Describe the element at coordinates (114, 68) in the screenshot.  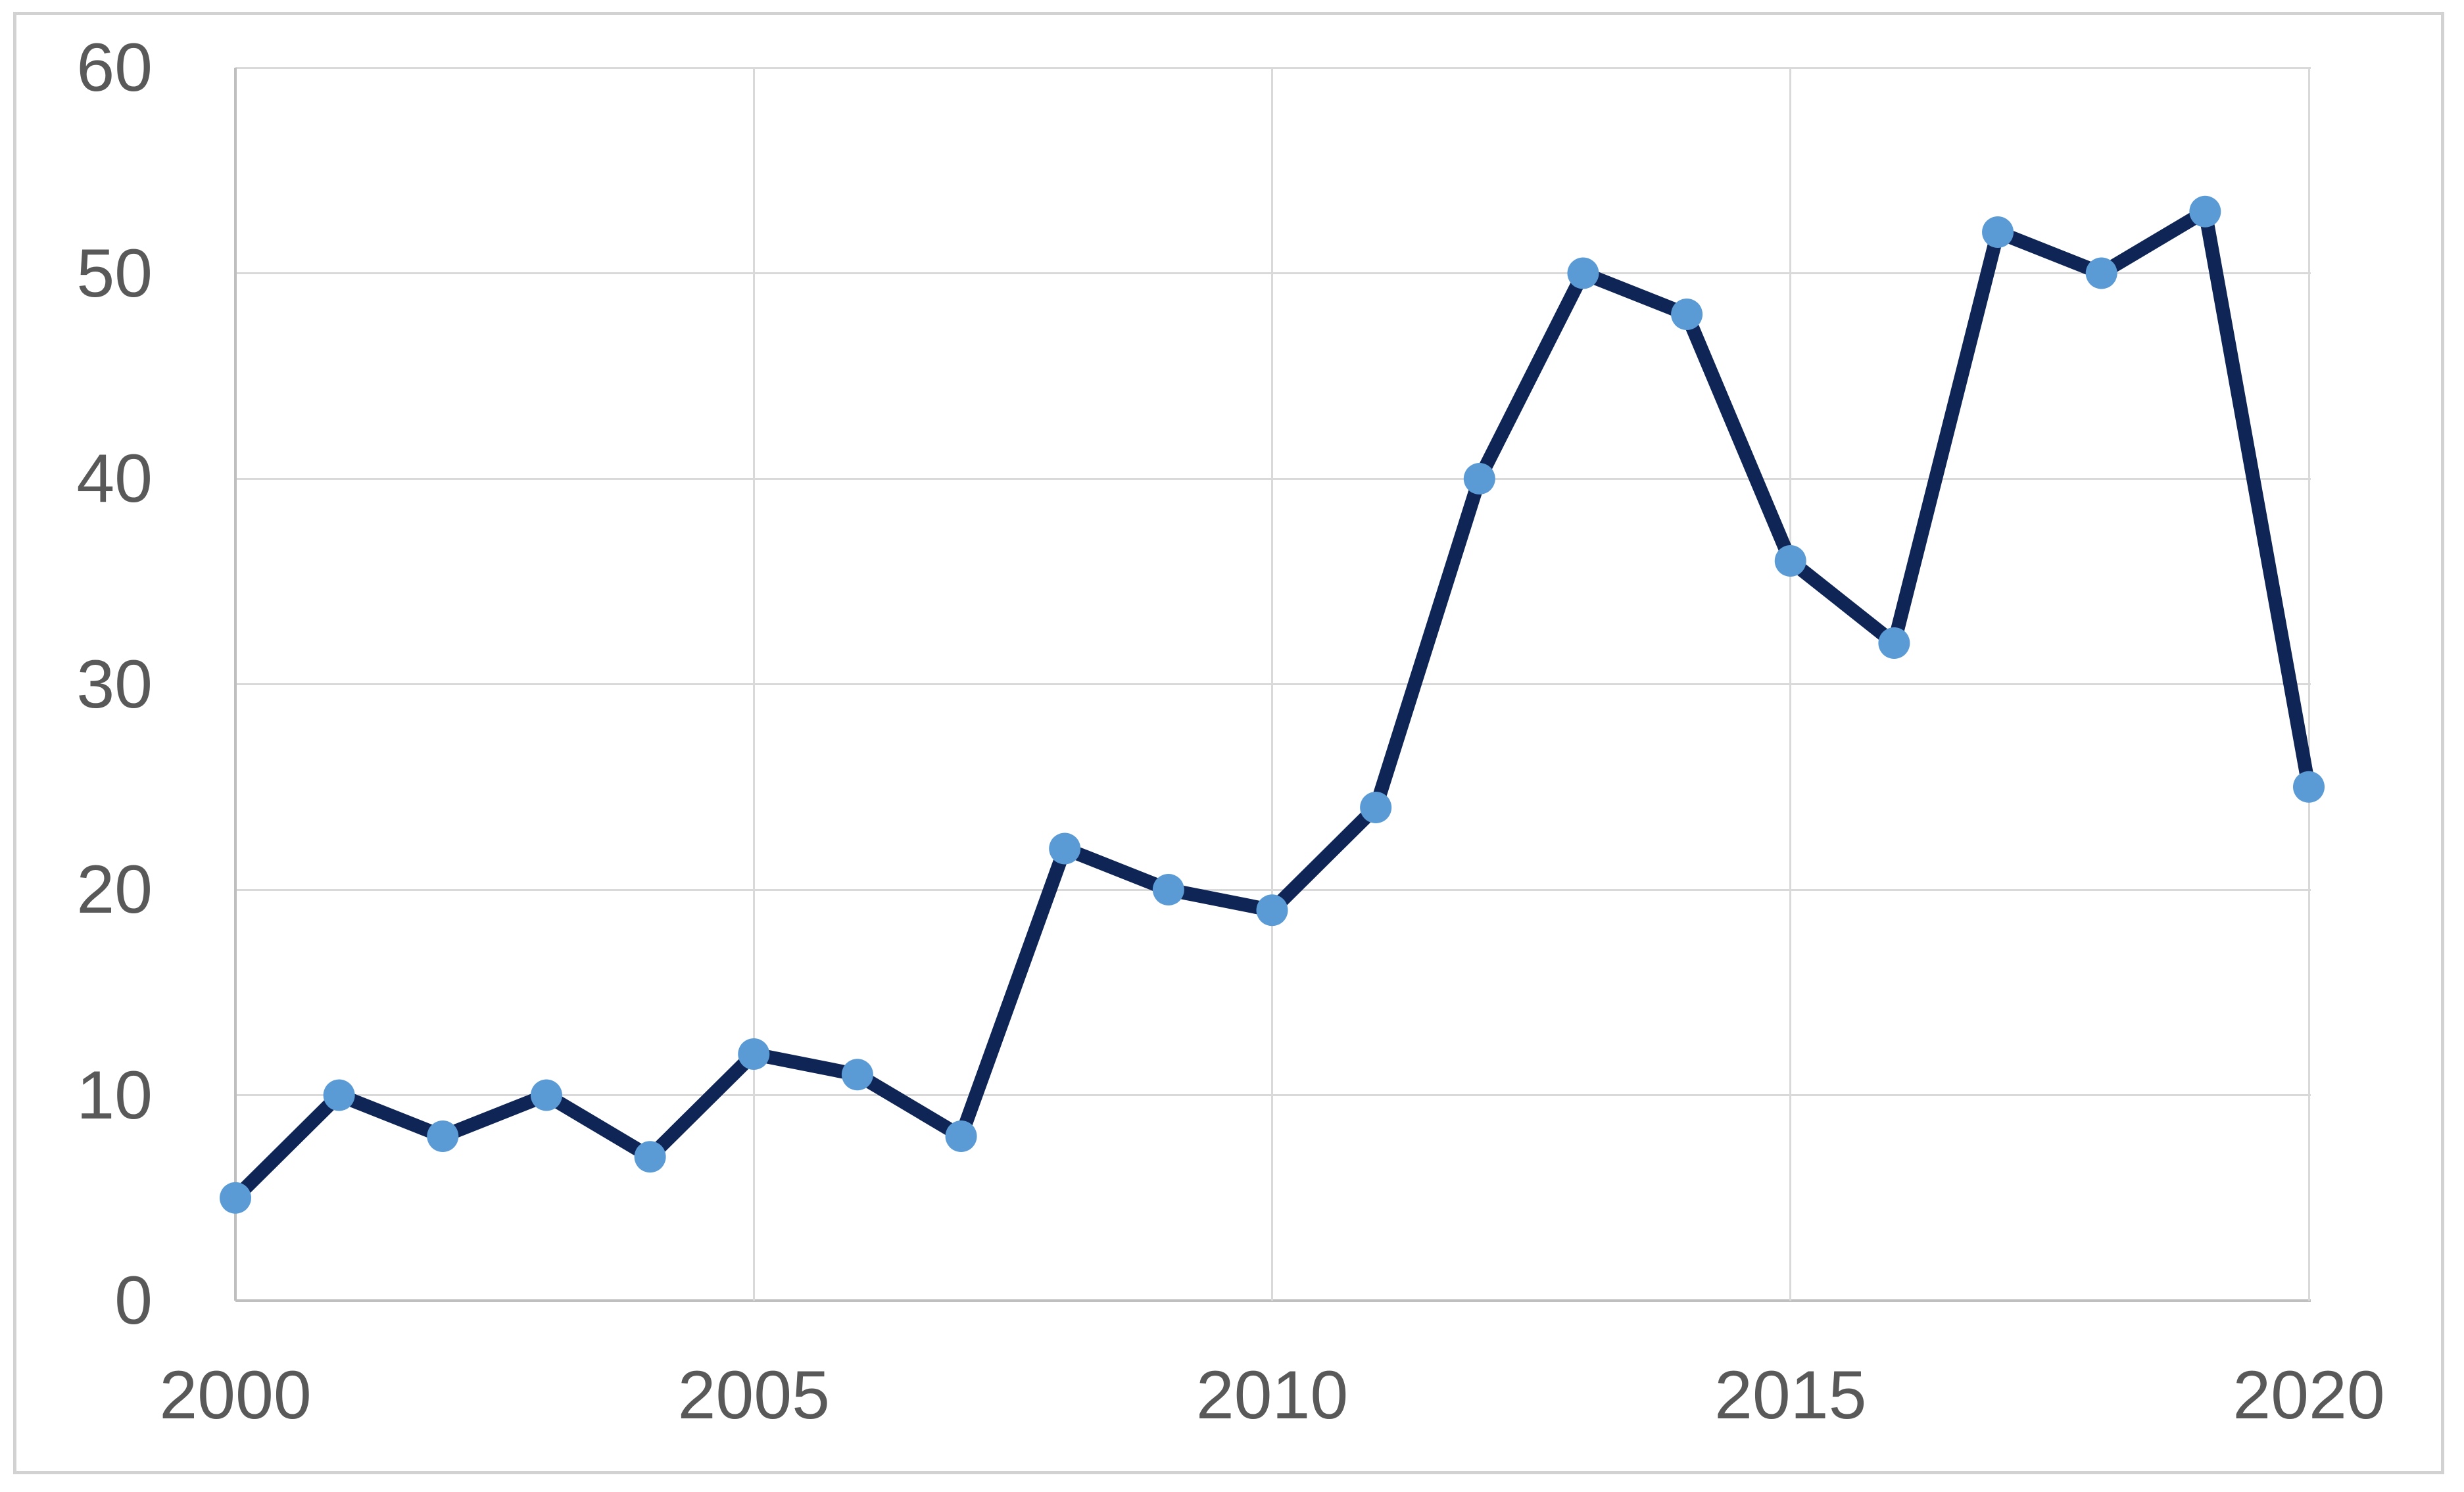
I see `y-axis-tick-label-60: 60` at that location.